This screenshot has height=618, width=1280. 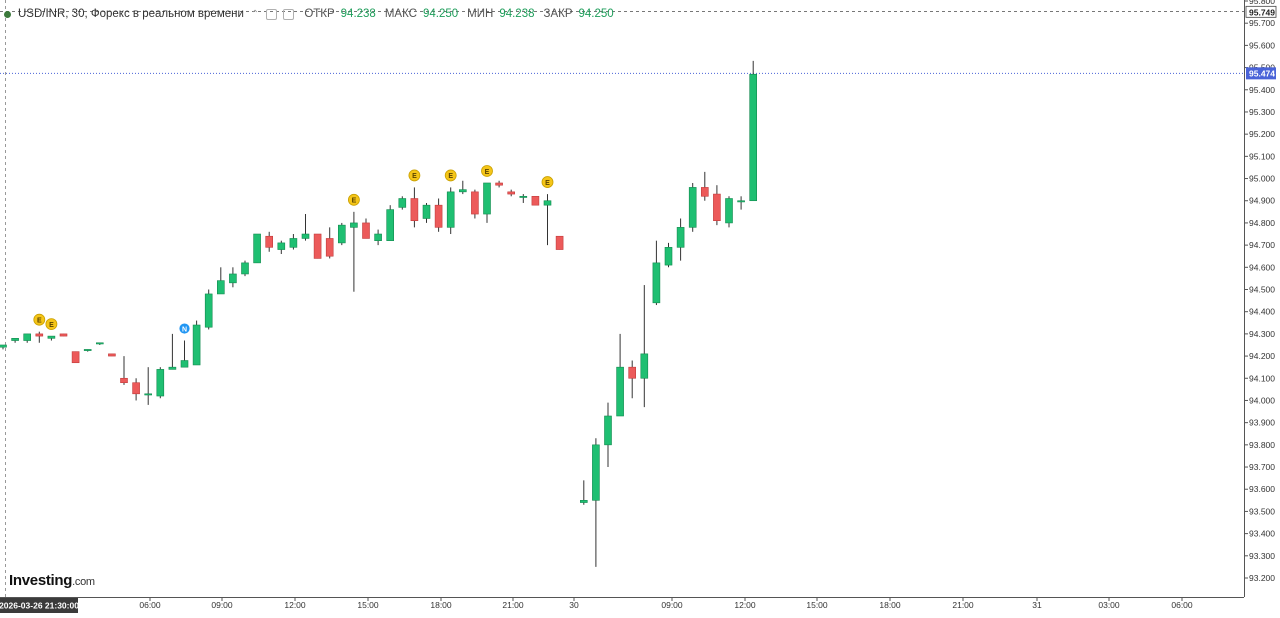 I want to click on crosshair-date-box, so click(x=39, y=605).